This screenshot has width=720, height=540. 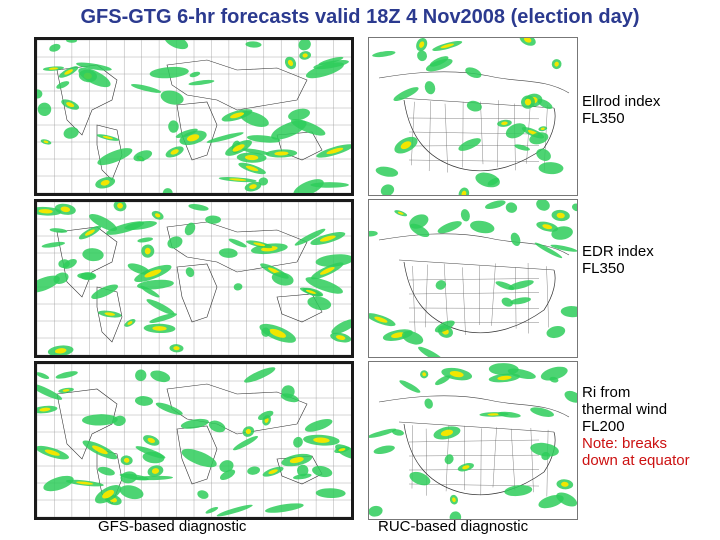 What do you see at coordinates (625, 443) in the screenshot?
I see `note-line: Note: breaks` at bounding box center [625, 443].